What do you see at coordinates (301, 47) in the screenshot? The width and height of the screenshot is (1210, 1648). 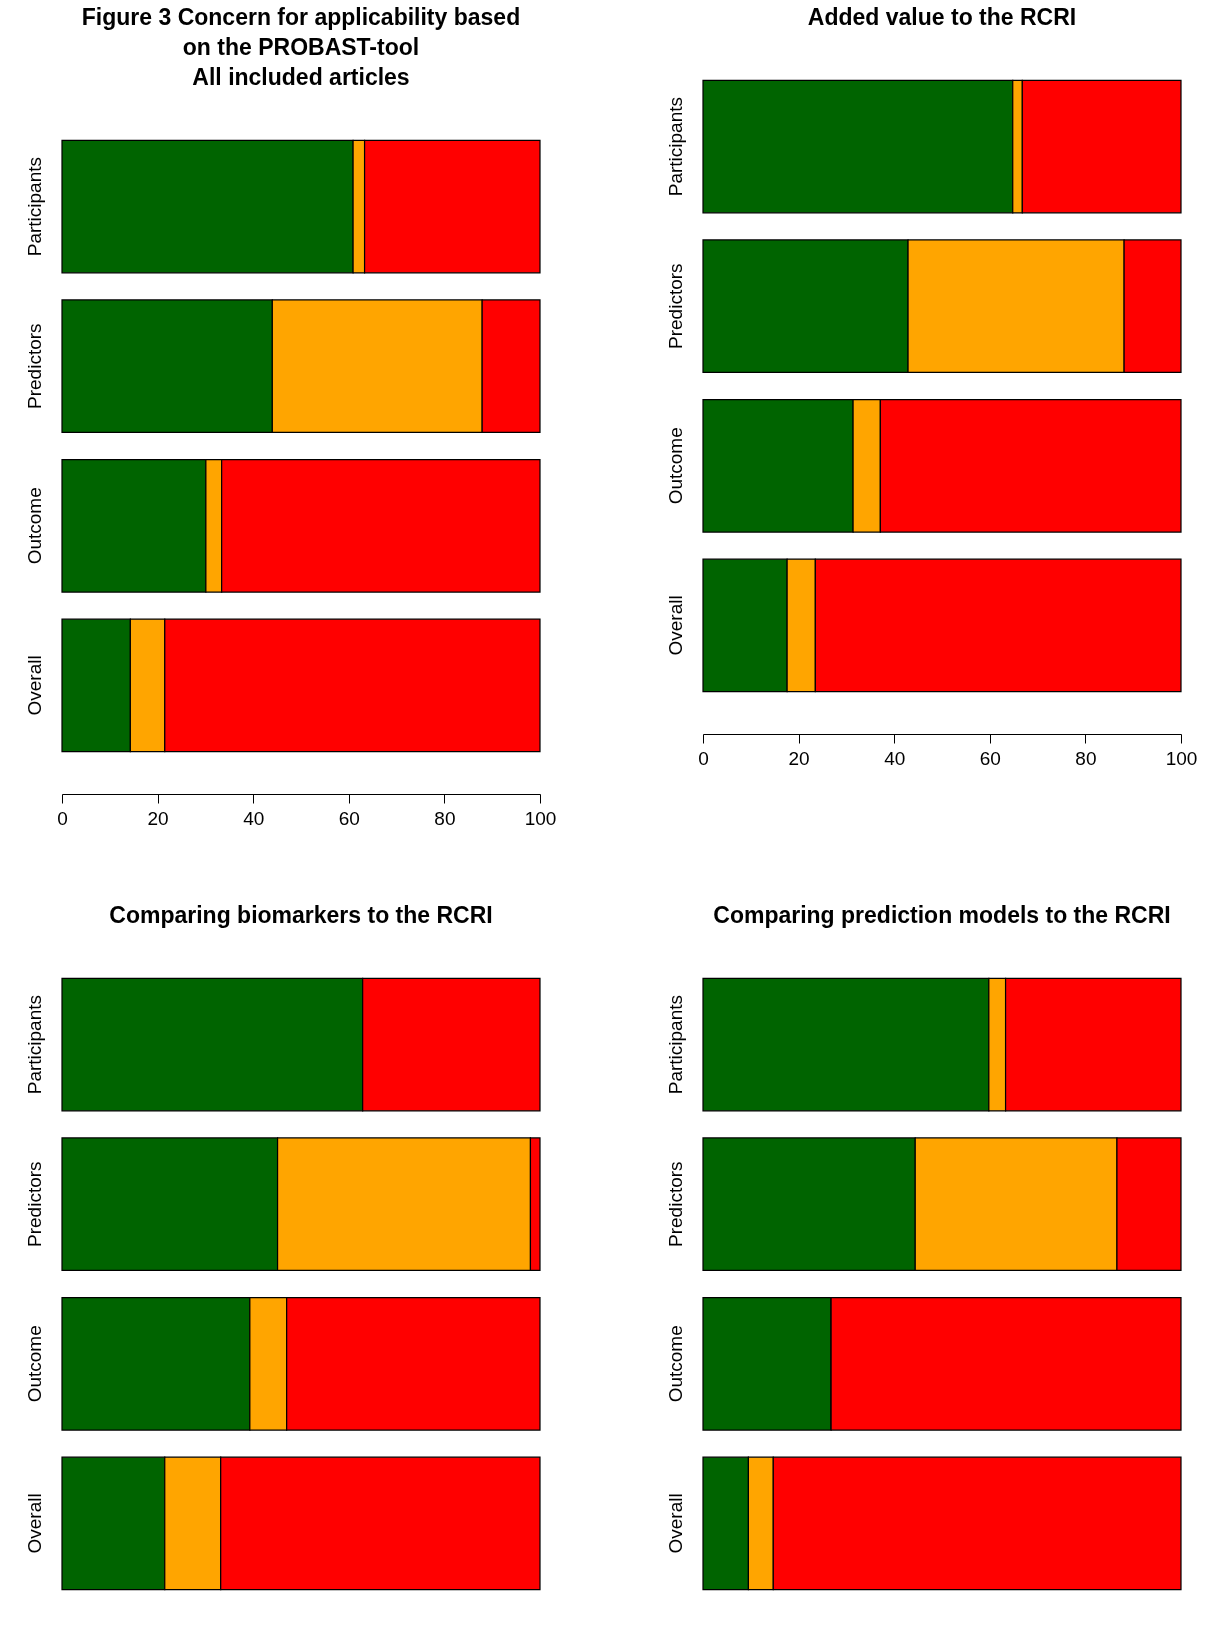 I see `chart-title: Figure 3 Concern for applicability based on the PROBAST-tool All included articles` at bounding box center [301, 47].